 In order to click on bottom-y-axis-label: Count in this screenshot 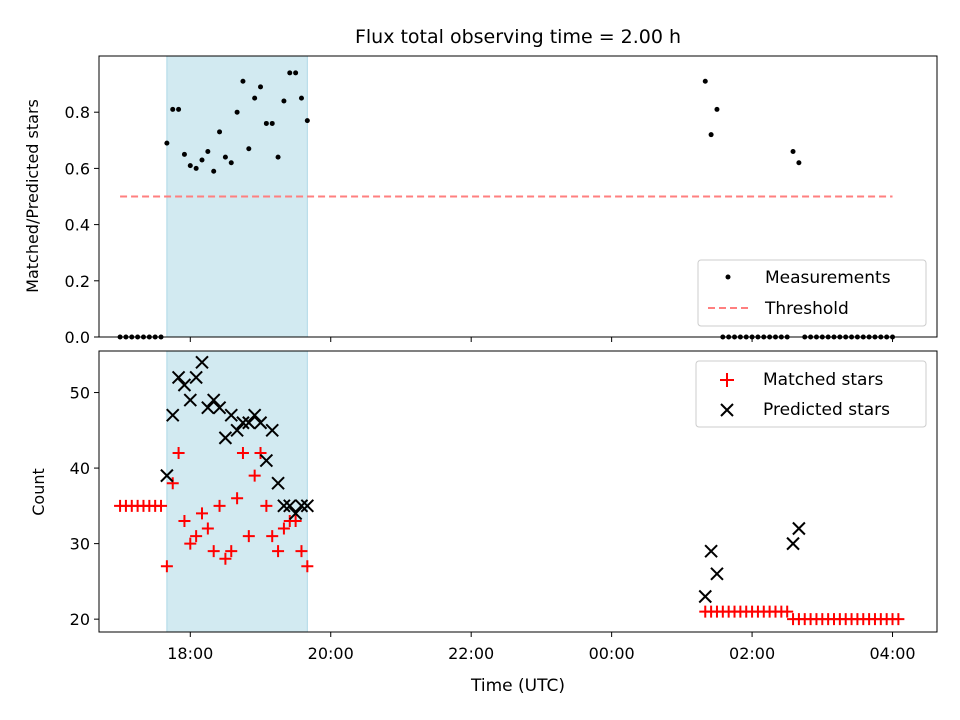, I will do `click(38, 492)`.